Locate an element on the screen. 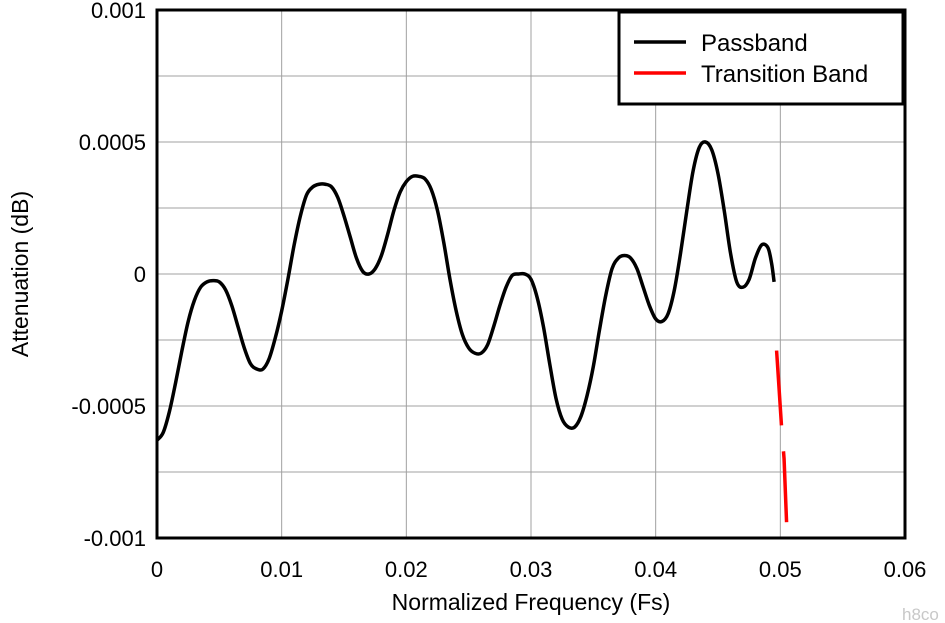 Image resolution: width=945 pixels, height=623 pixels. x-tick-label: 0.06 is located at coordinates (905, 569).